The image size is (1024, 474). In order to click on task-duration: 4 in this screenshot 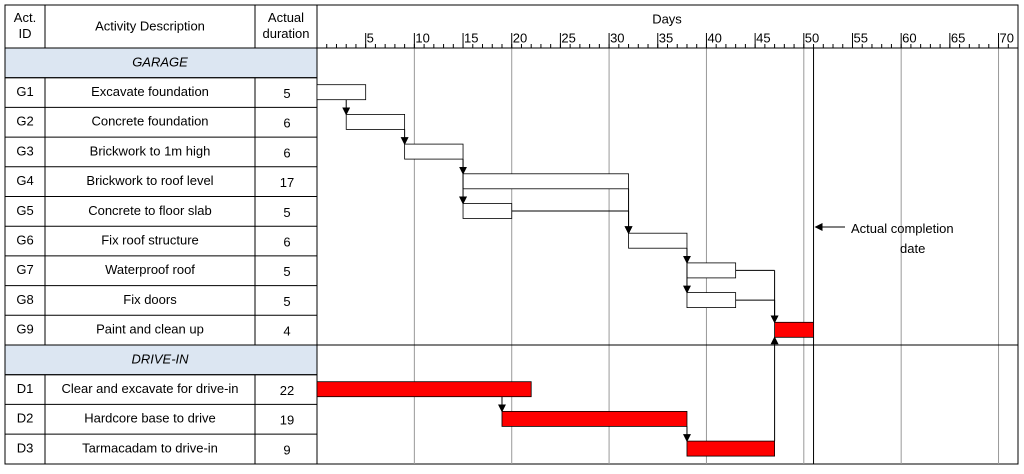, I will do `click(286, 331)`.